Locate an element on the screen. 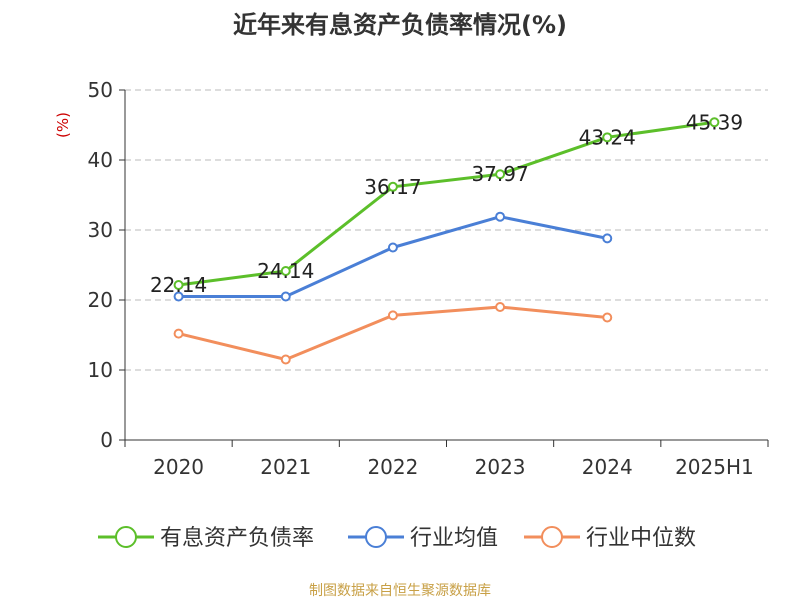  y-tick-label: 20 is located at coordinates (100, 300).